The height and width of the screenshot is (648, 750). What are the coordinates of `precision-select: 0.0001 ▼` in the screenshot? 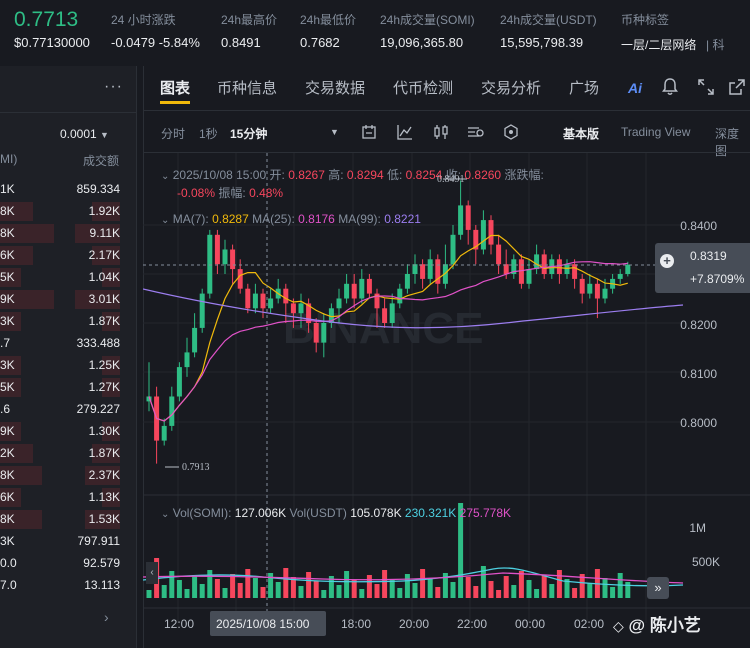 It's located at (84, 134).